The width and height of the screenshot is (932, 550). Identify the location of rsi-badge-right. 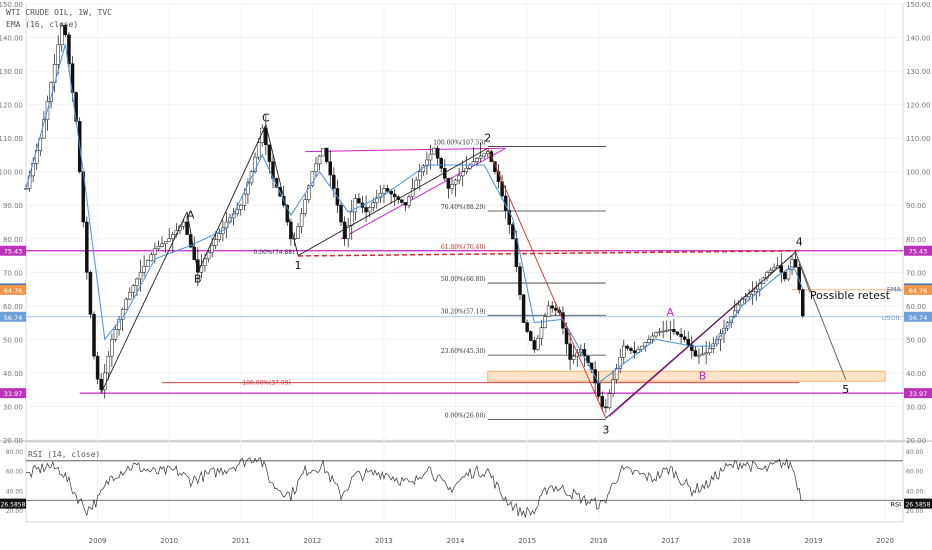
(918, 503).